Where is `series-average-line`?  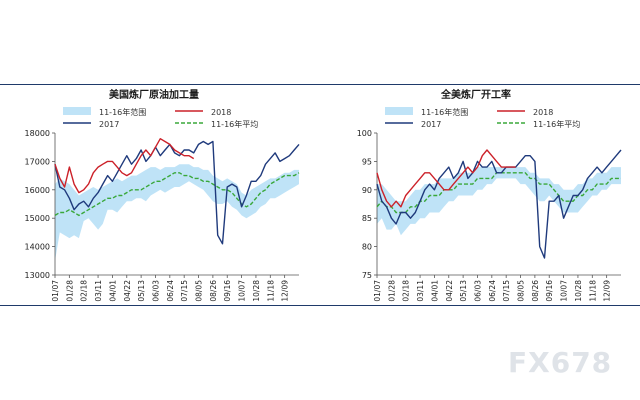 series-average-line is located at coordinates (177, 194).